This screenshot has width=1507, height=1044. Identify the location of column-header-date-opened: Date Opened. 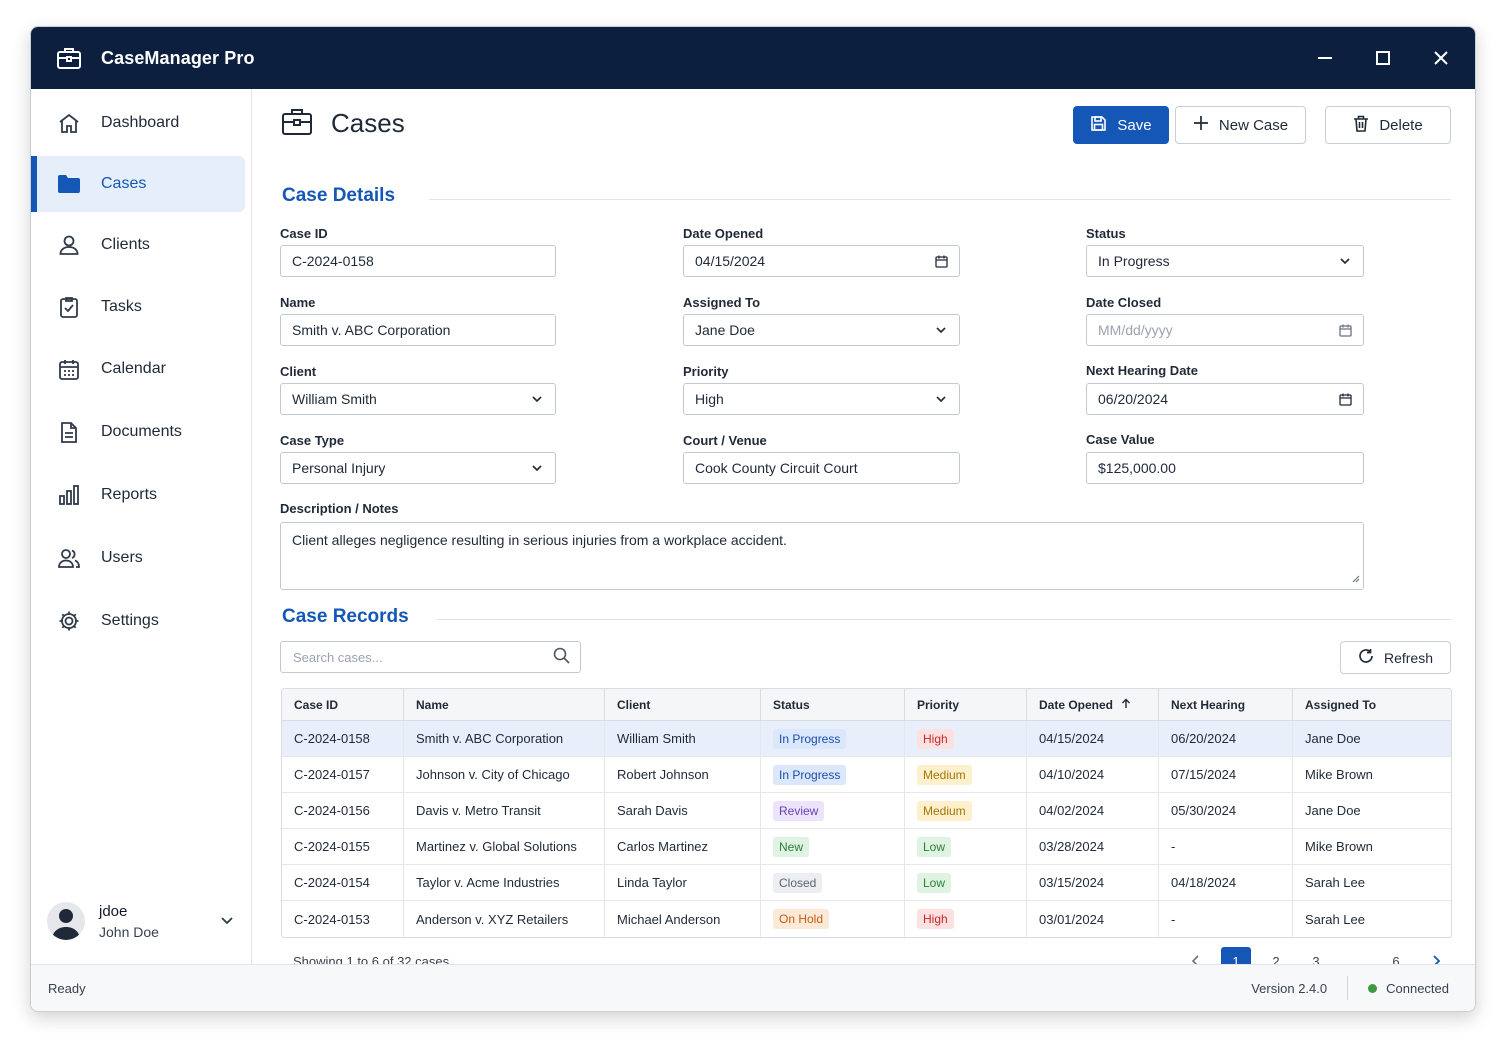
(1093, 704).